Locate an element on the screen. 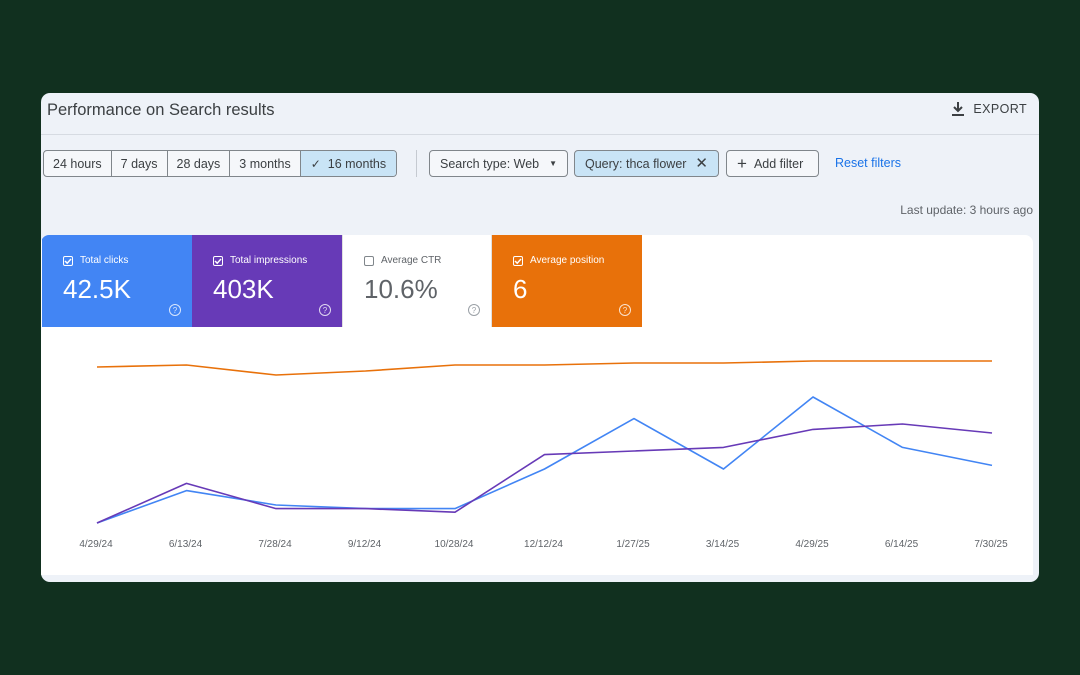 Image resolution: width=1080 pixels, height=675 pixels. metric-total-impressions: Total impressions 403K ? is located at coordinates (267, 281).